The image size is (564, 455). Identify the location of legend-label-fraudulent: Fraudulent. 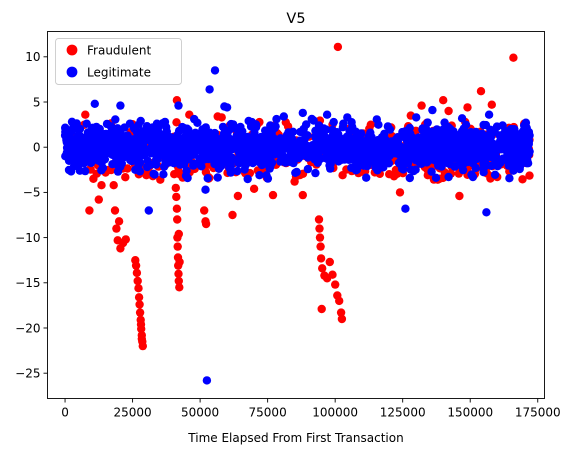
(119, 51).